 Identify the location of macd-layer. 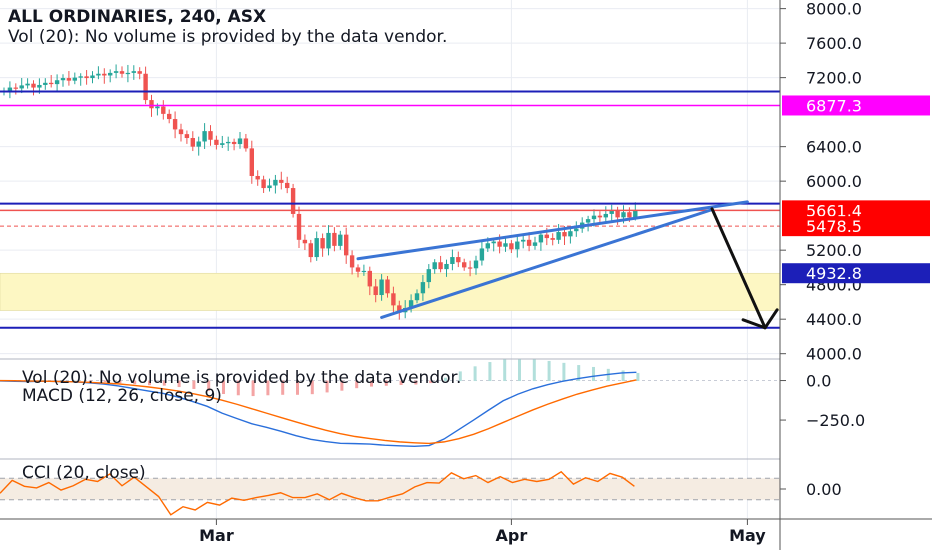
(390, 403).